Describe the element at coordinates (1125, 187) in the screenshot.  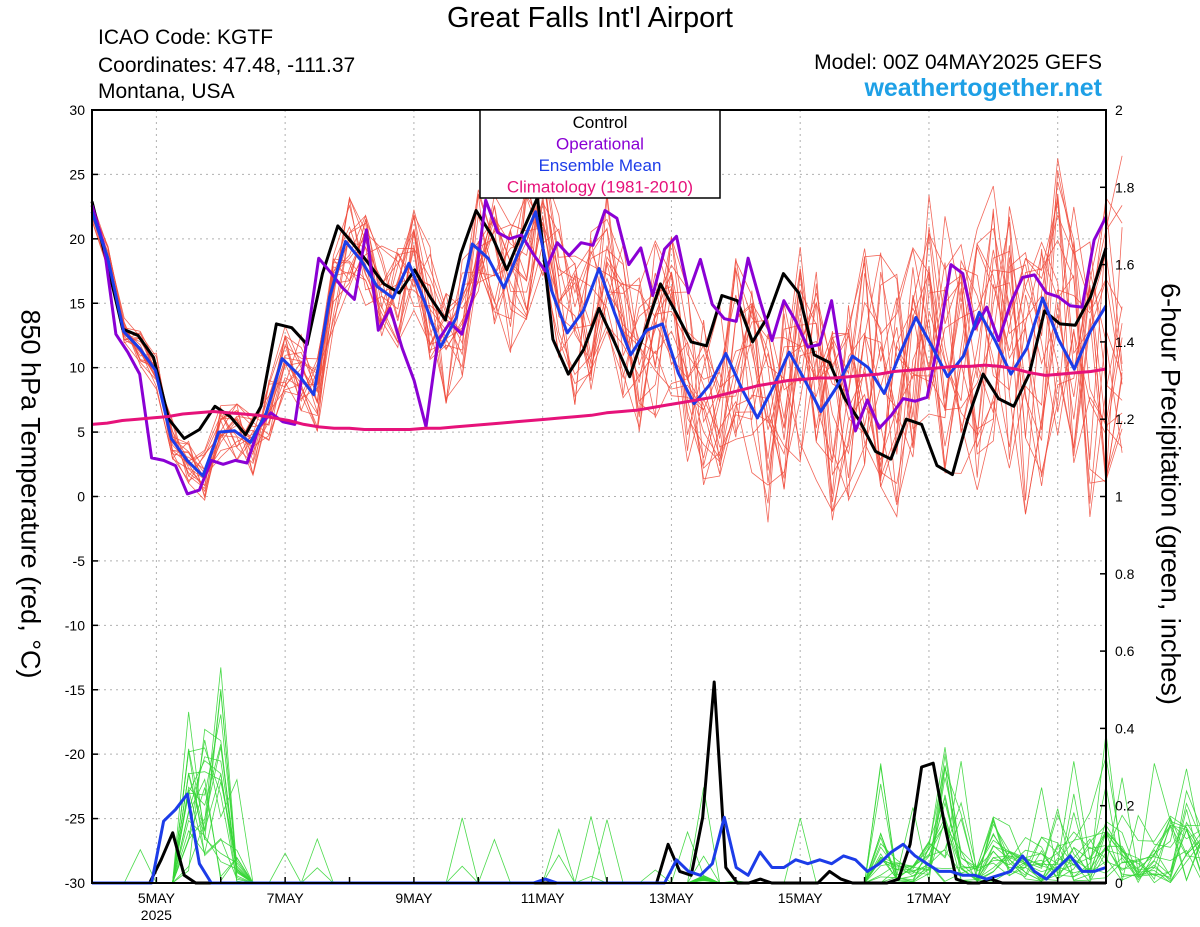
I see `right-tick-label: 1.8` at that location.